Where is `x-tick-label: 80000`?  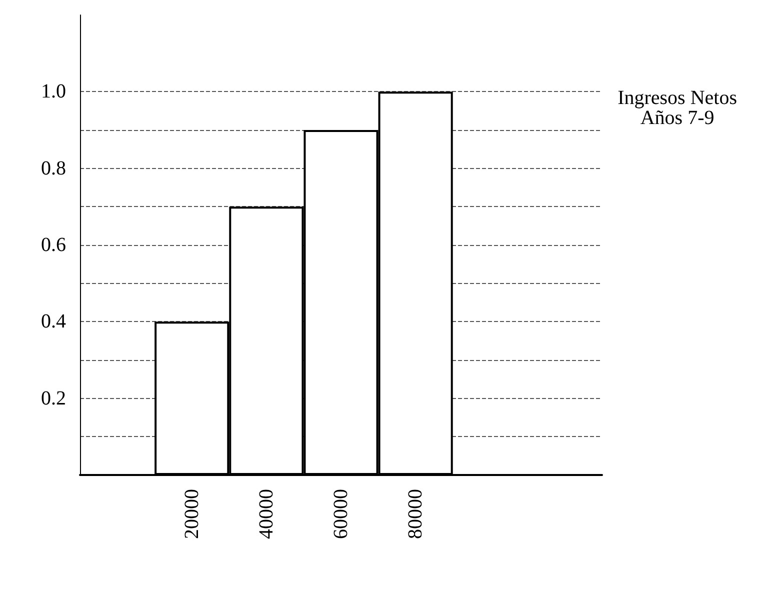 x-tick-label: 80000 is located at coordinates (415, 514).